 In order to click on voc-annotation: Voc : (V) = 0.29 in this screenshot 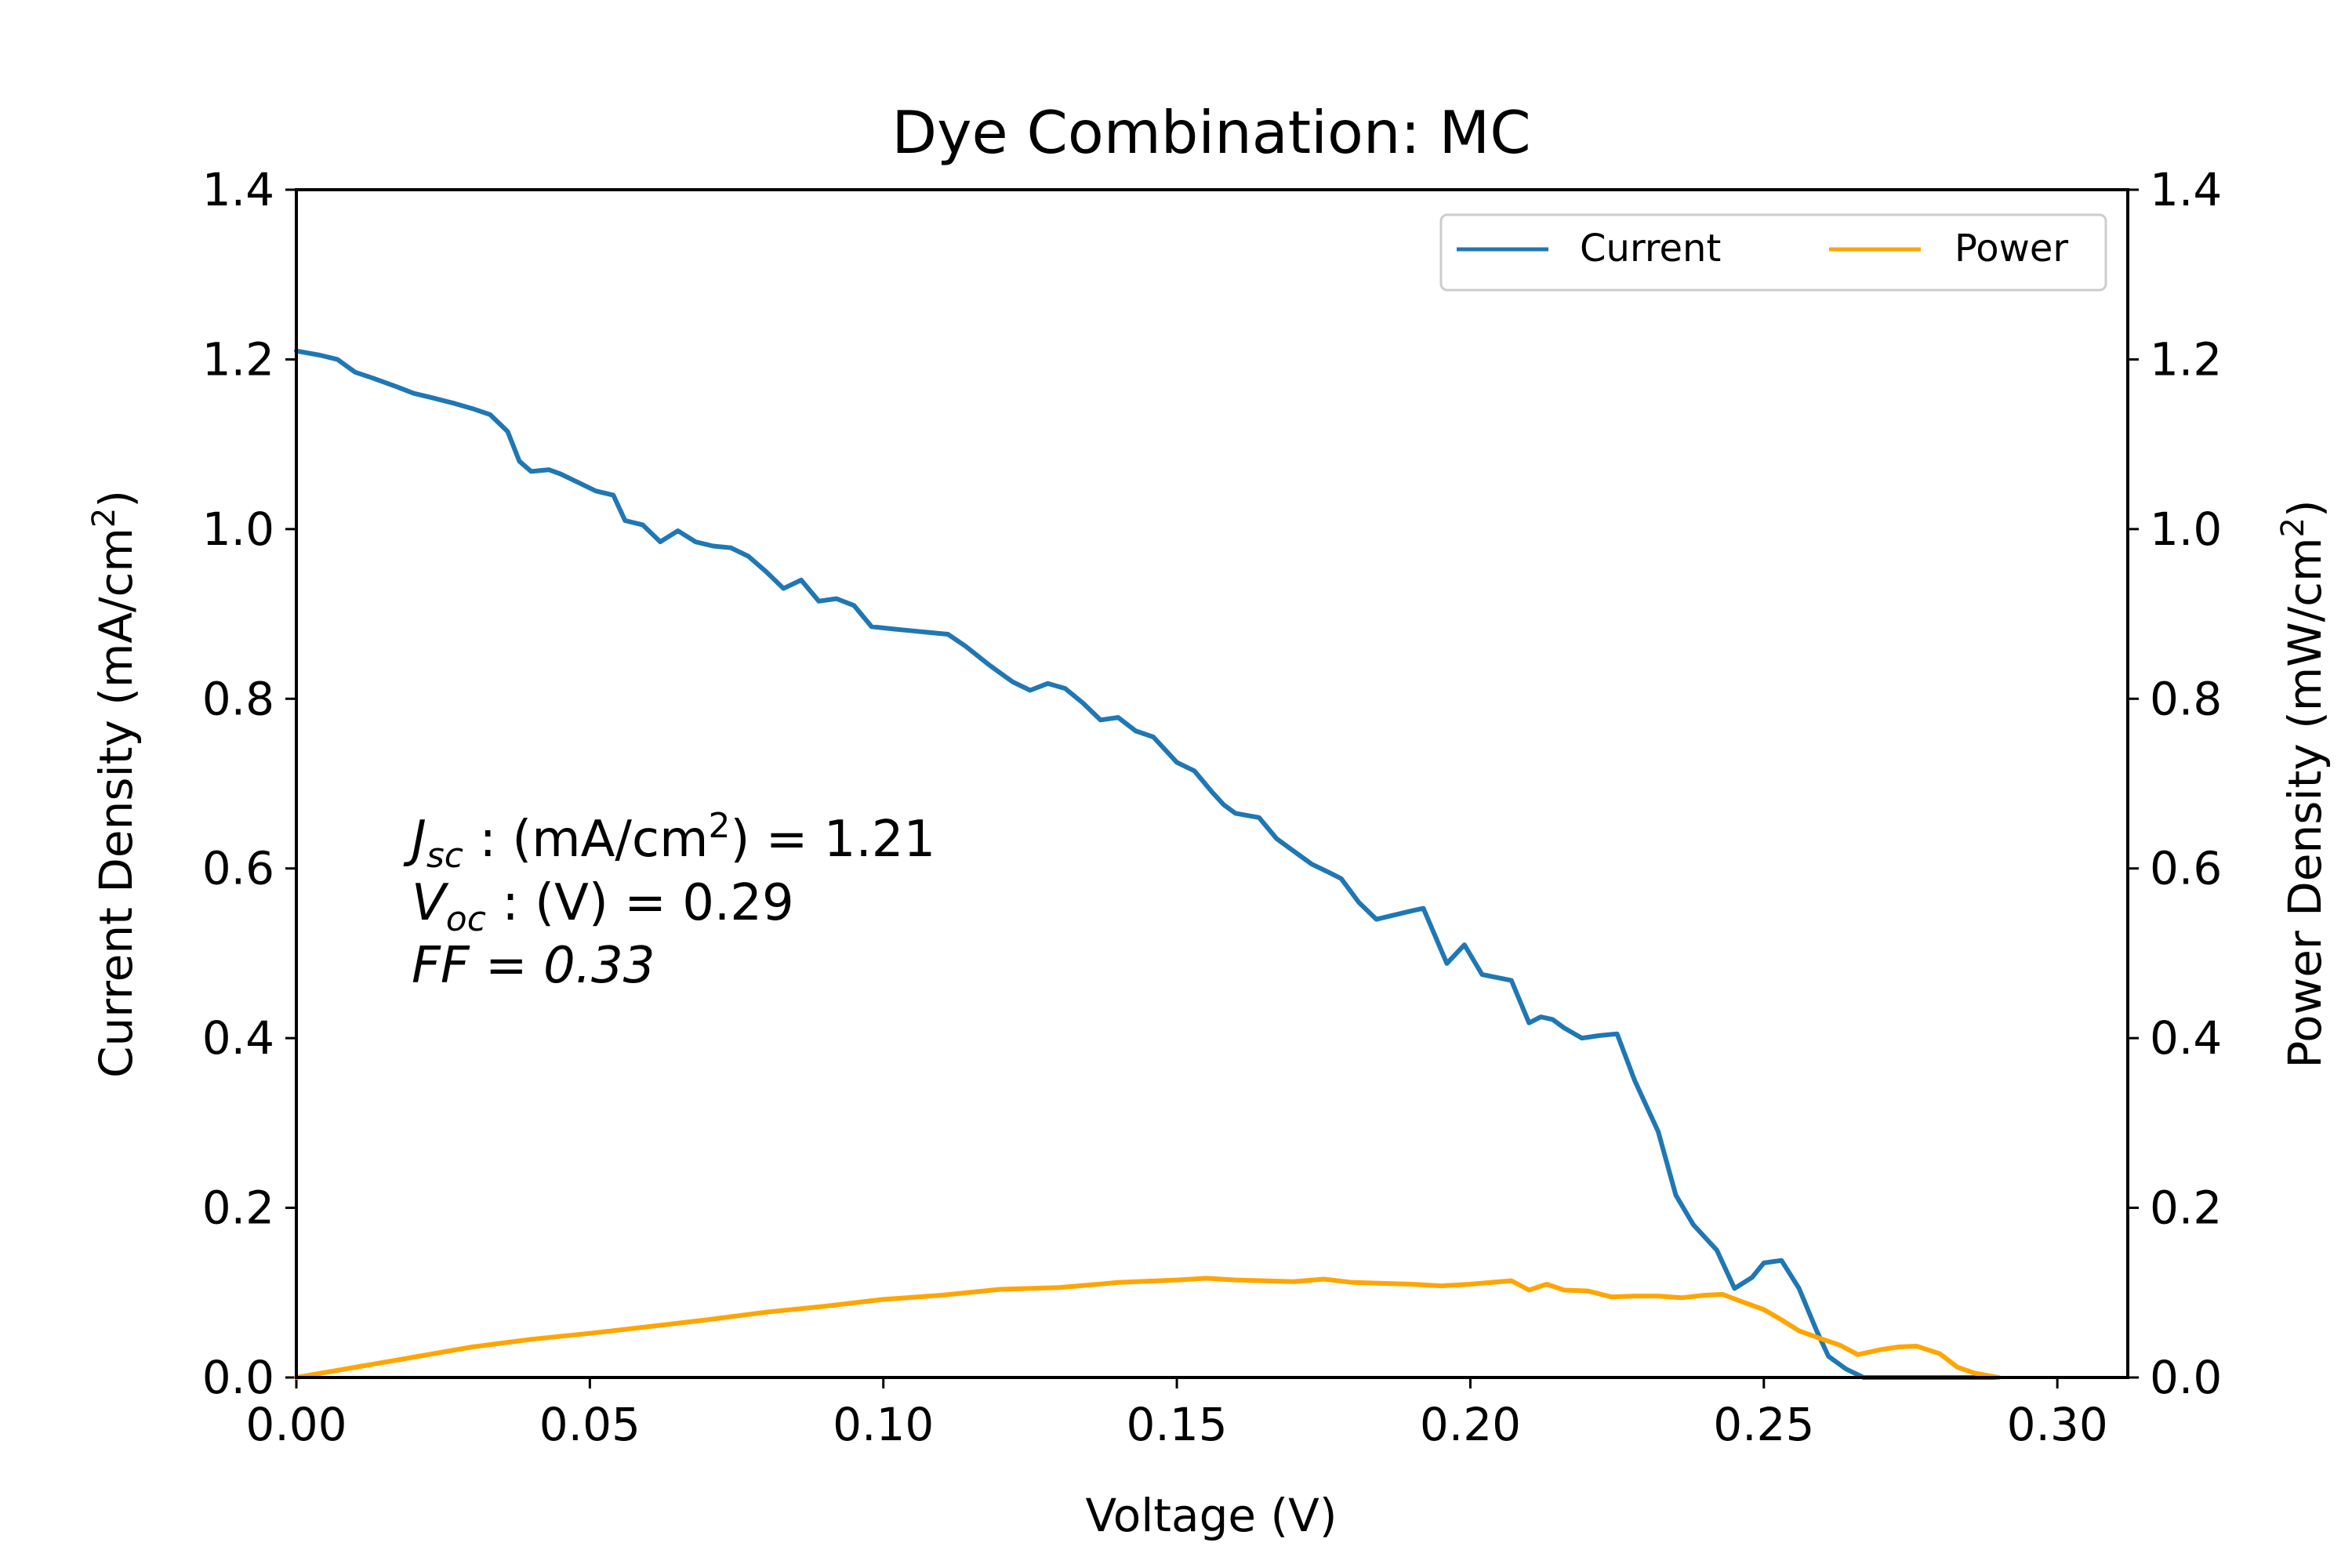, I will do `click(603, 906)`.